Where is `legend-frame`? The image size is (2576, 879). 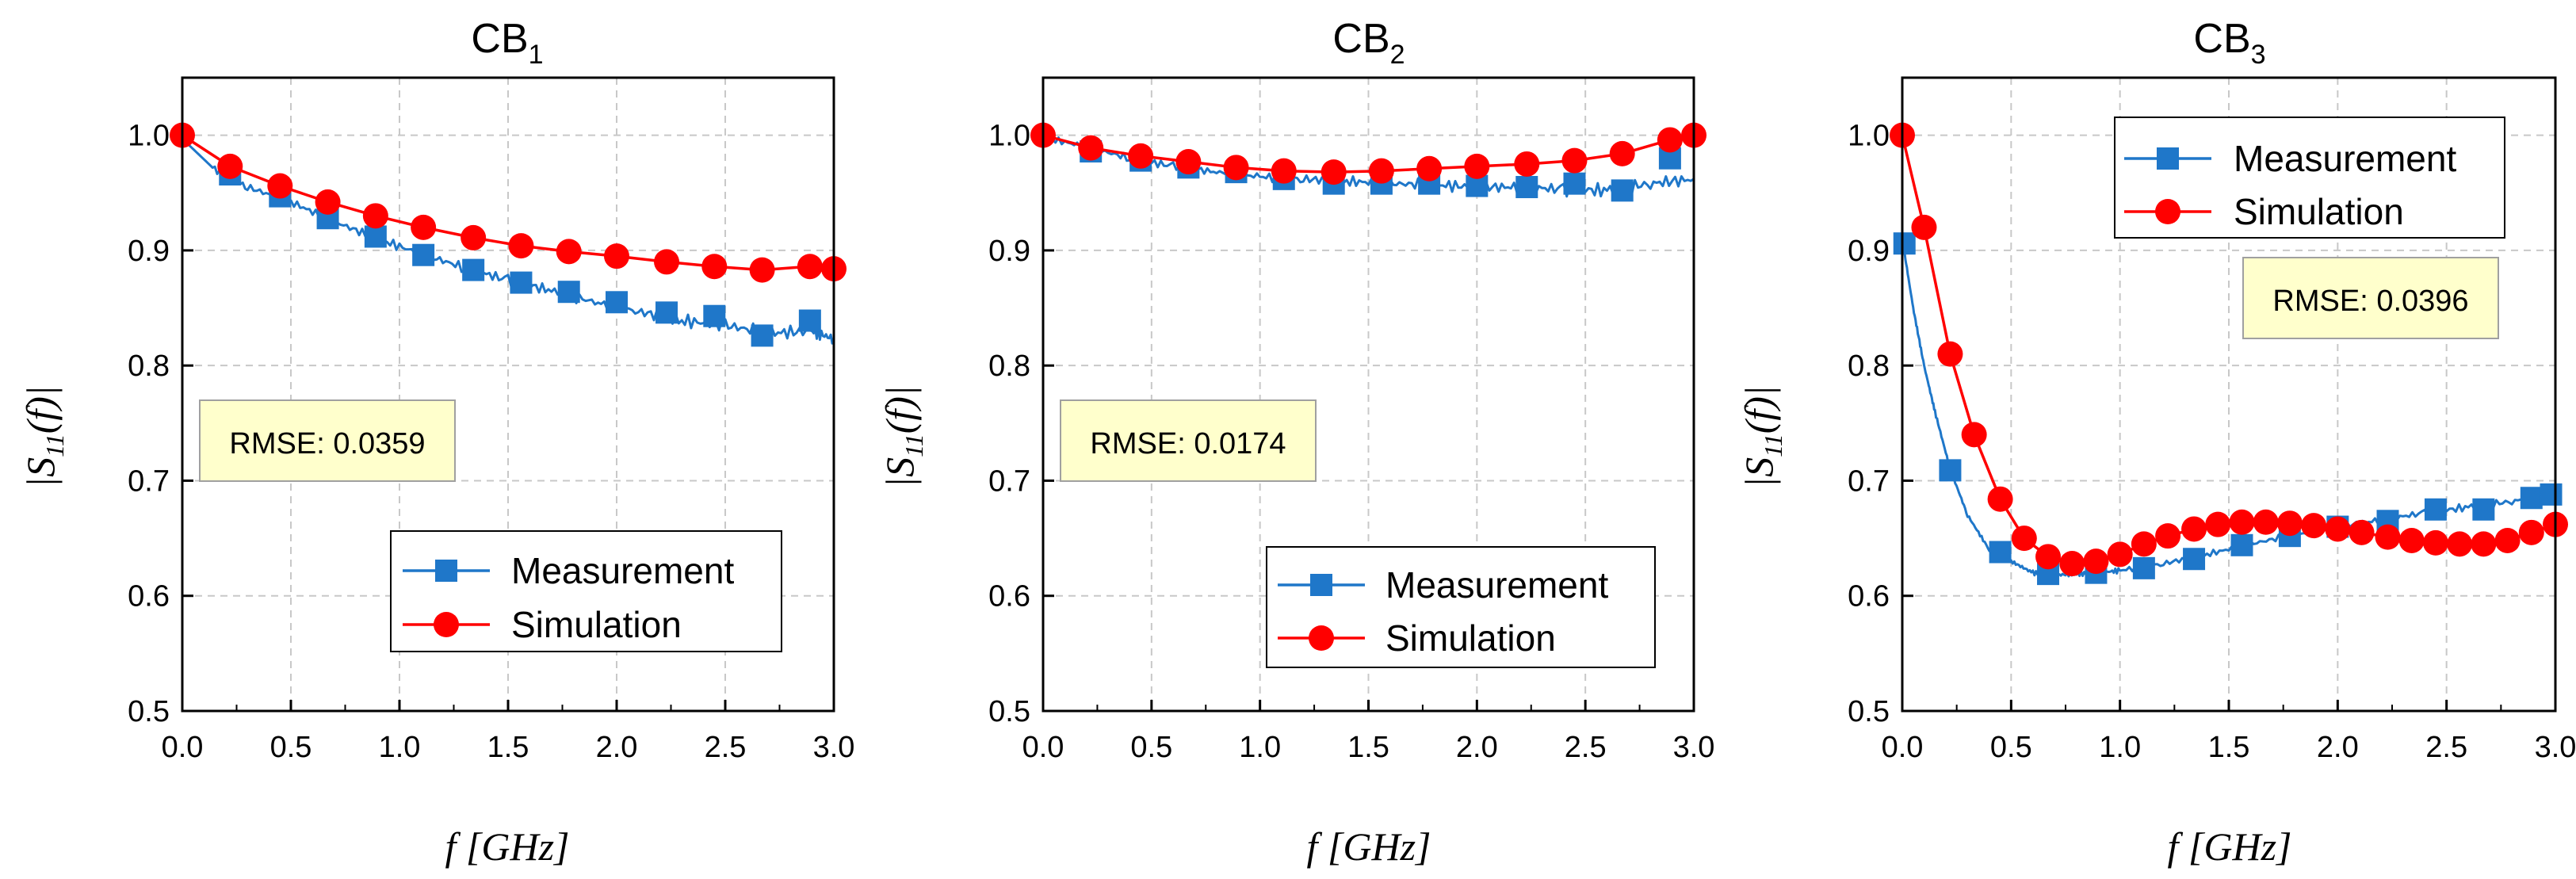 legend-frame is located at coordinates (2309, 178).